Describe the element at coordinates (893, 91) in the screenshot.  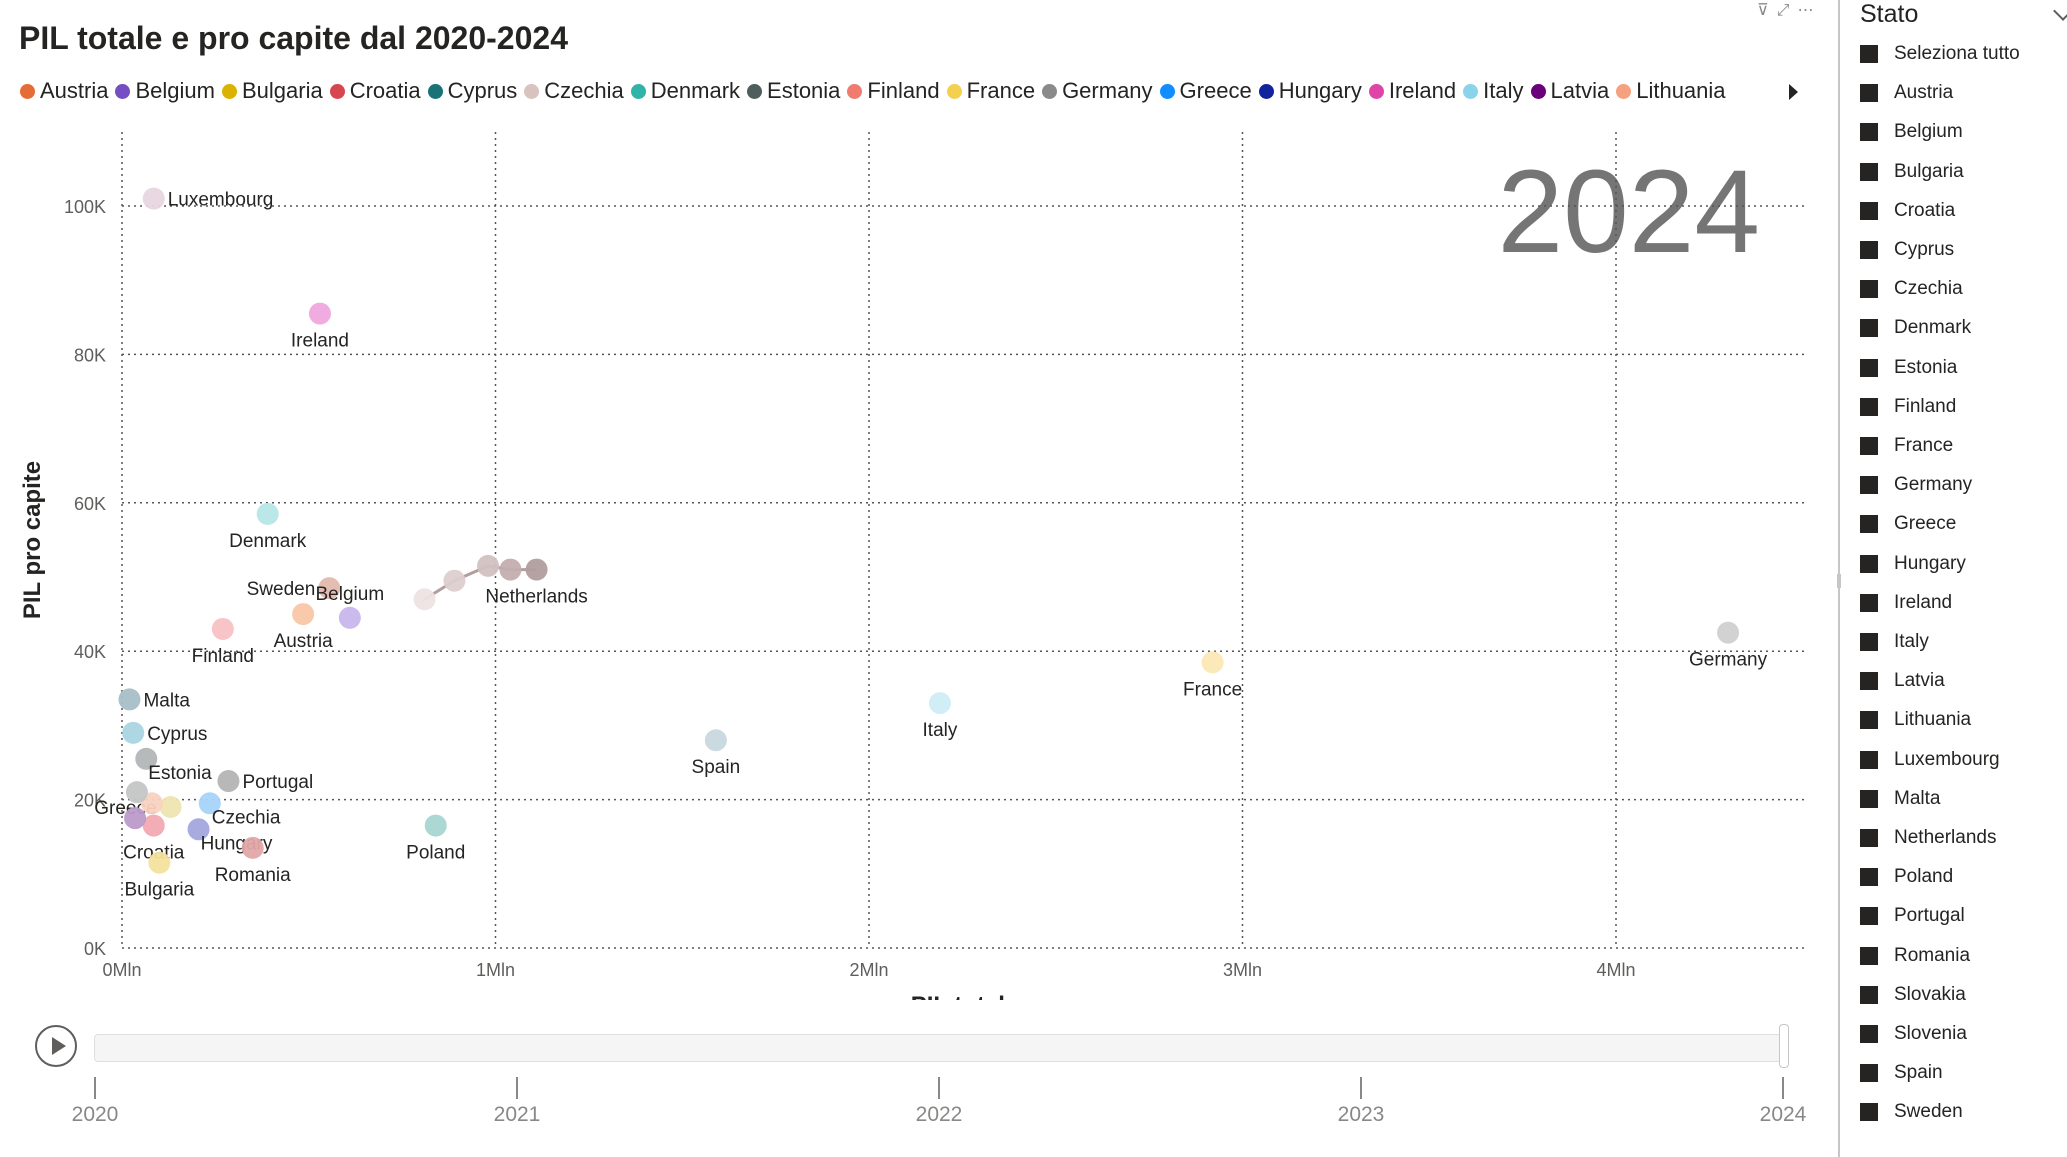
I see `legend-item: Finland` at that location.